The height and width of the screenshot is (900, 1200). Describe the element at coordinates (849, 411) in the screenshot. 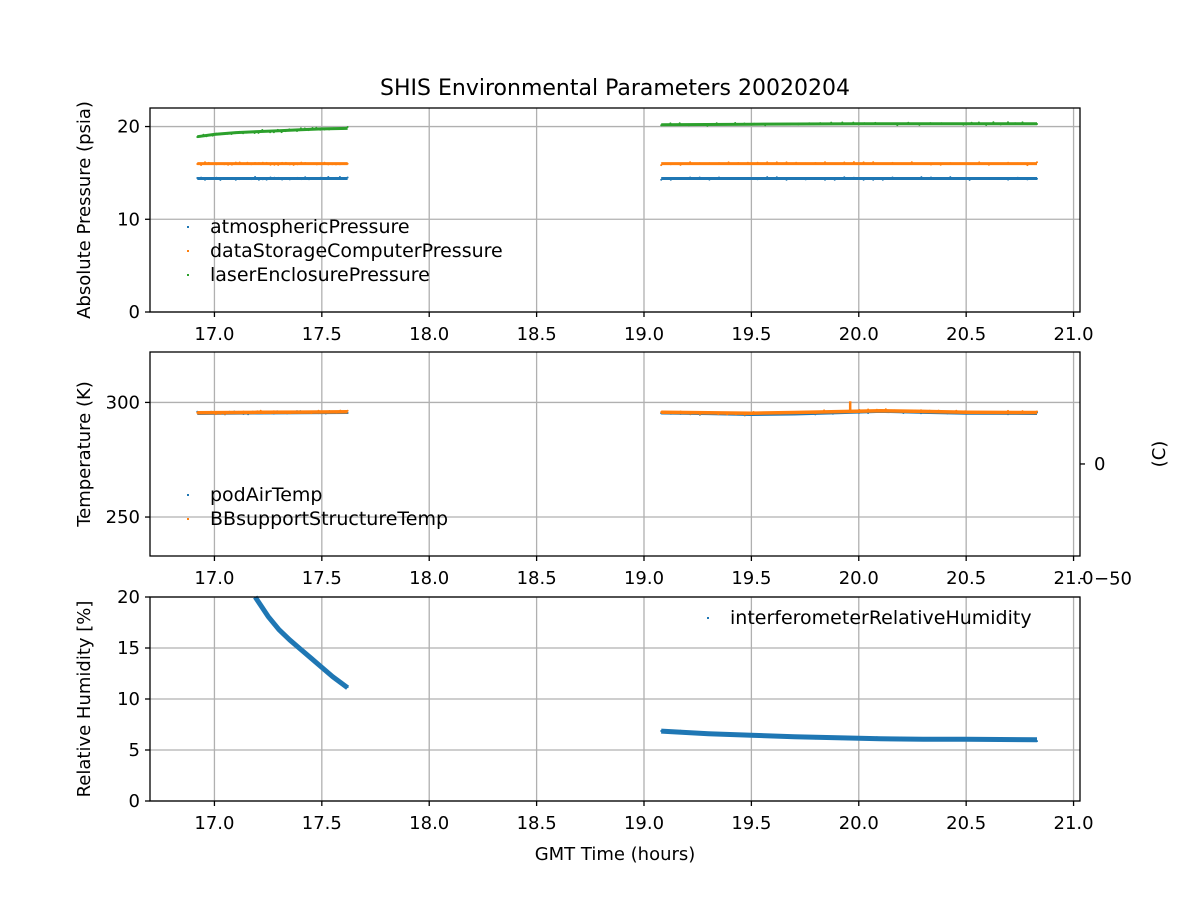

I see `series-segment` at that location.